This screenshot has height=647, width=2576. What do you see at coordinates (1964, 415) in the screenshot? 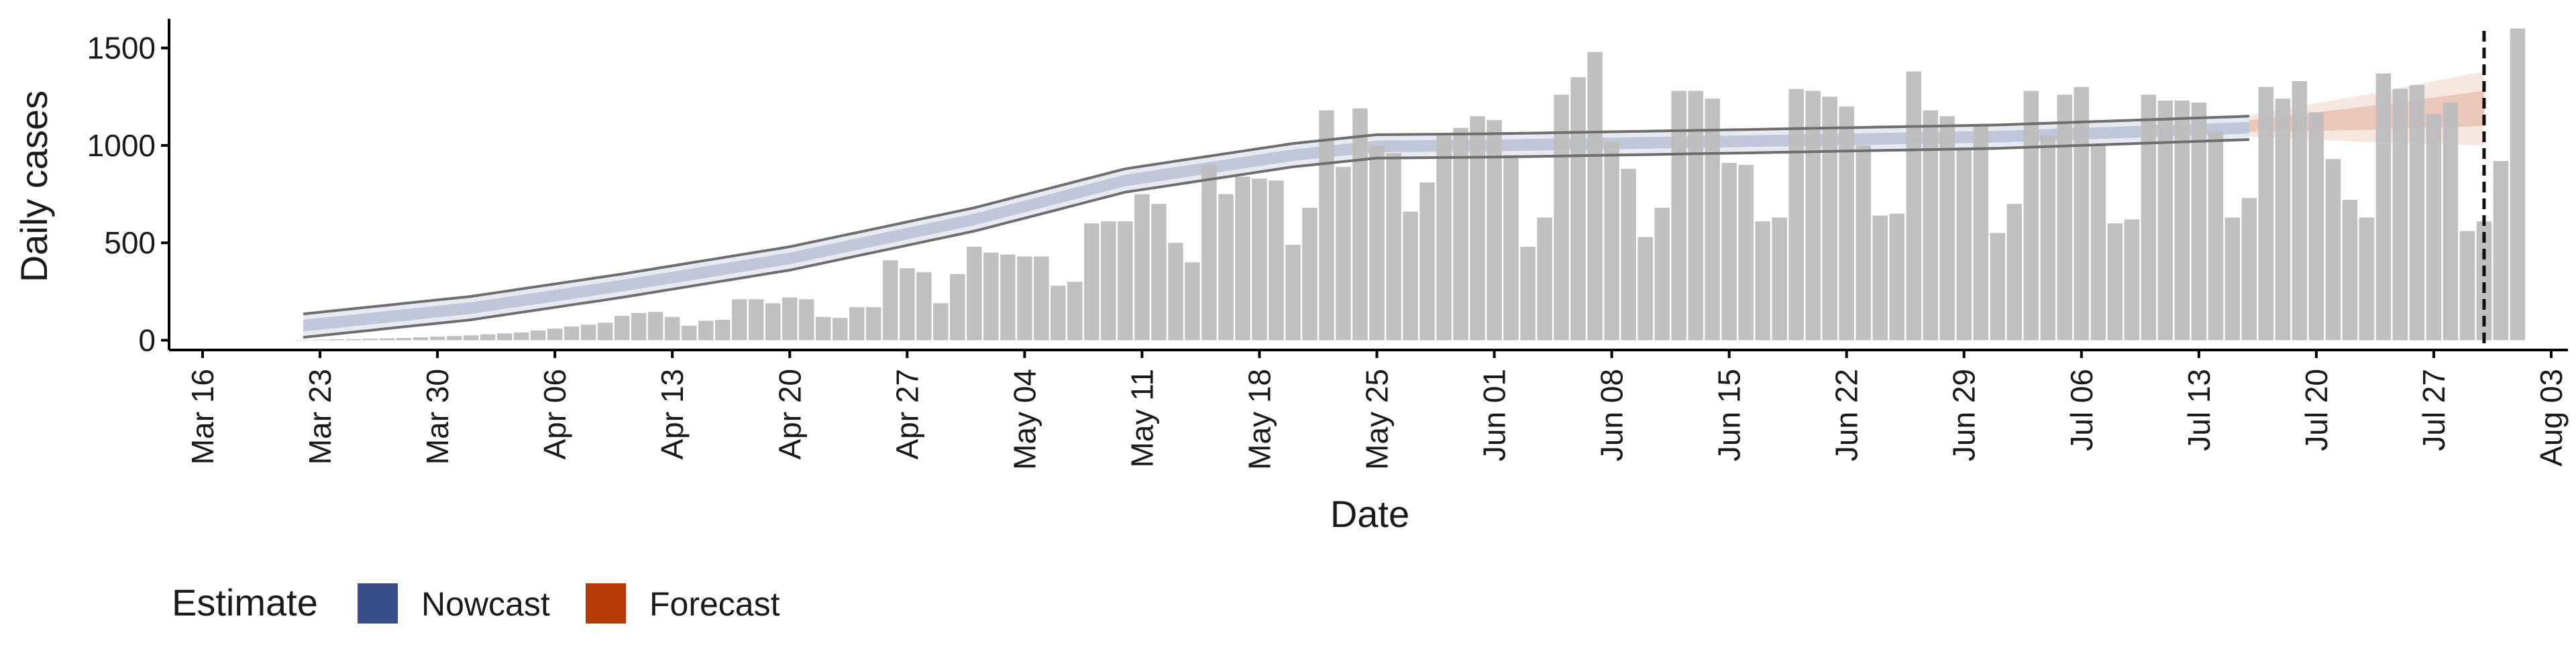
I see `x-tick-label-2020-06-29: Jun 29` at bounding box center [1964, 415].